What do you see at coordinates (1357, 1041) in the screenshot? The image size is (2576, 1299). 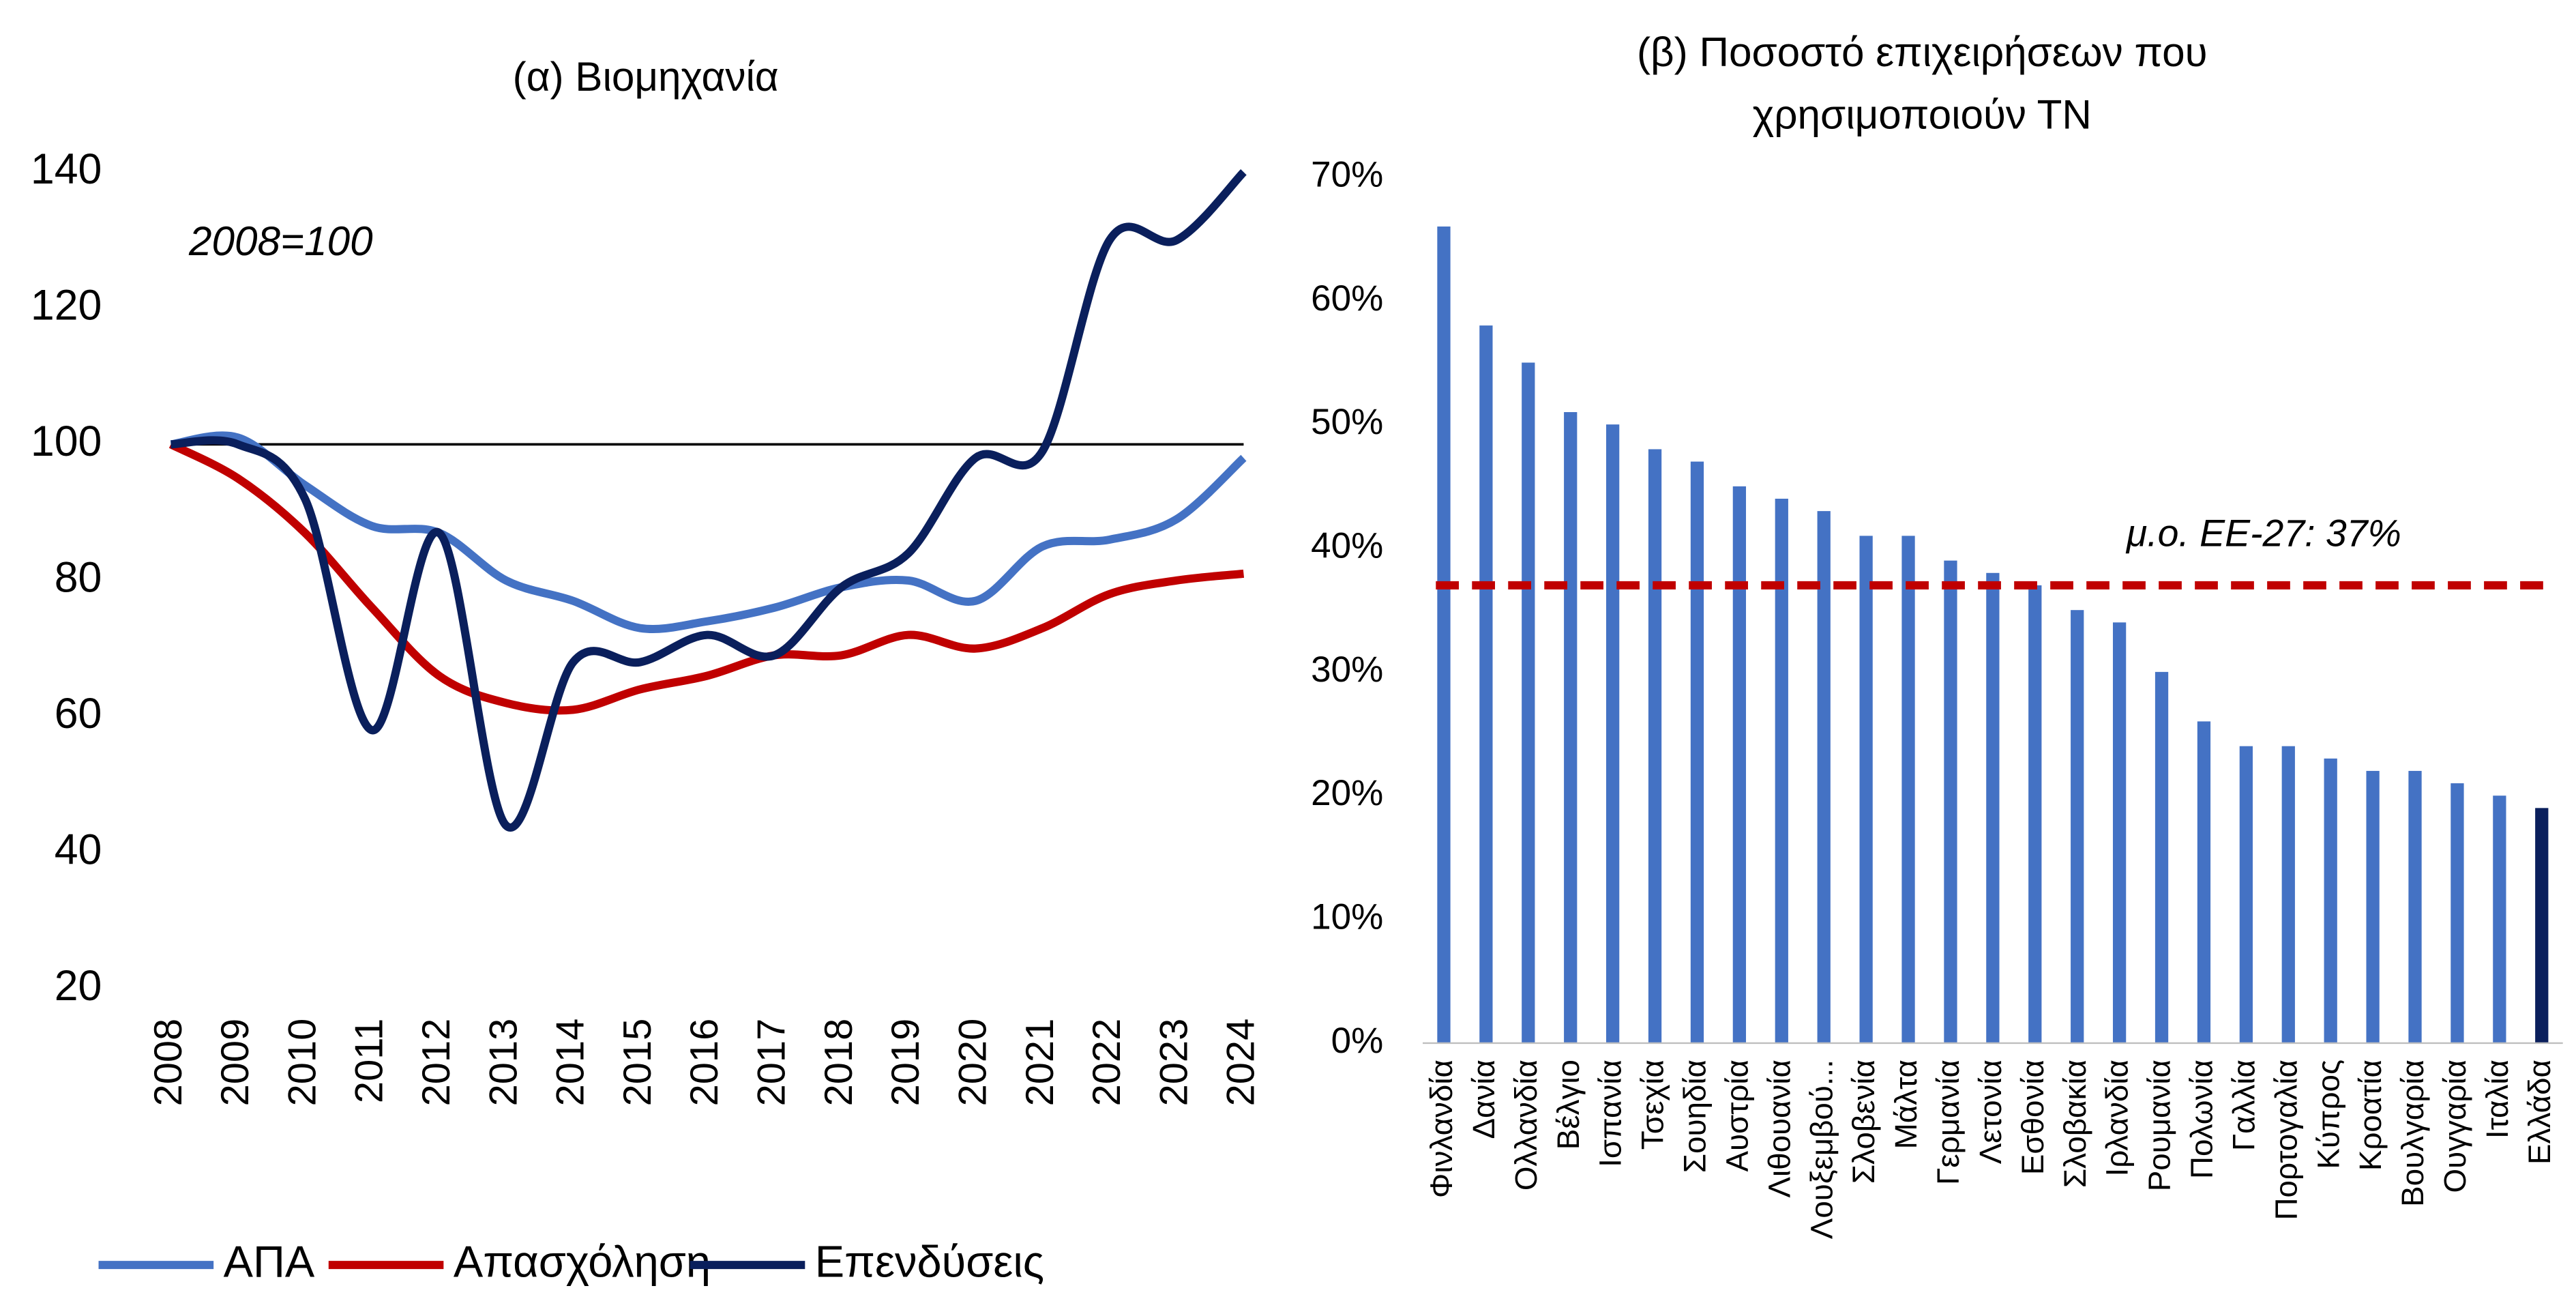 I see `y-tick-label: 0%` at bounding box center [1357, 1041].